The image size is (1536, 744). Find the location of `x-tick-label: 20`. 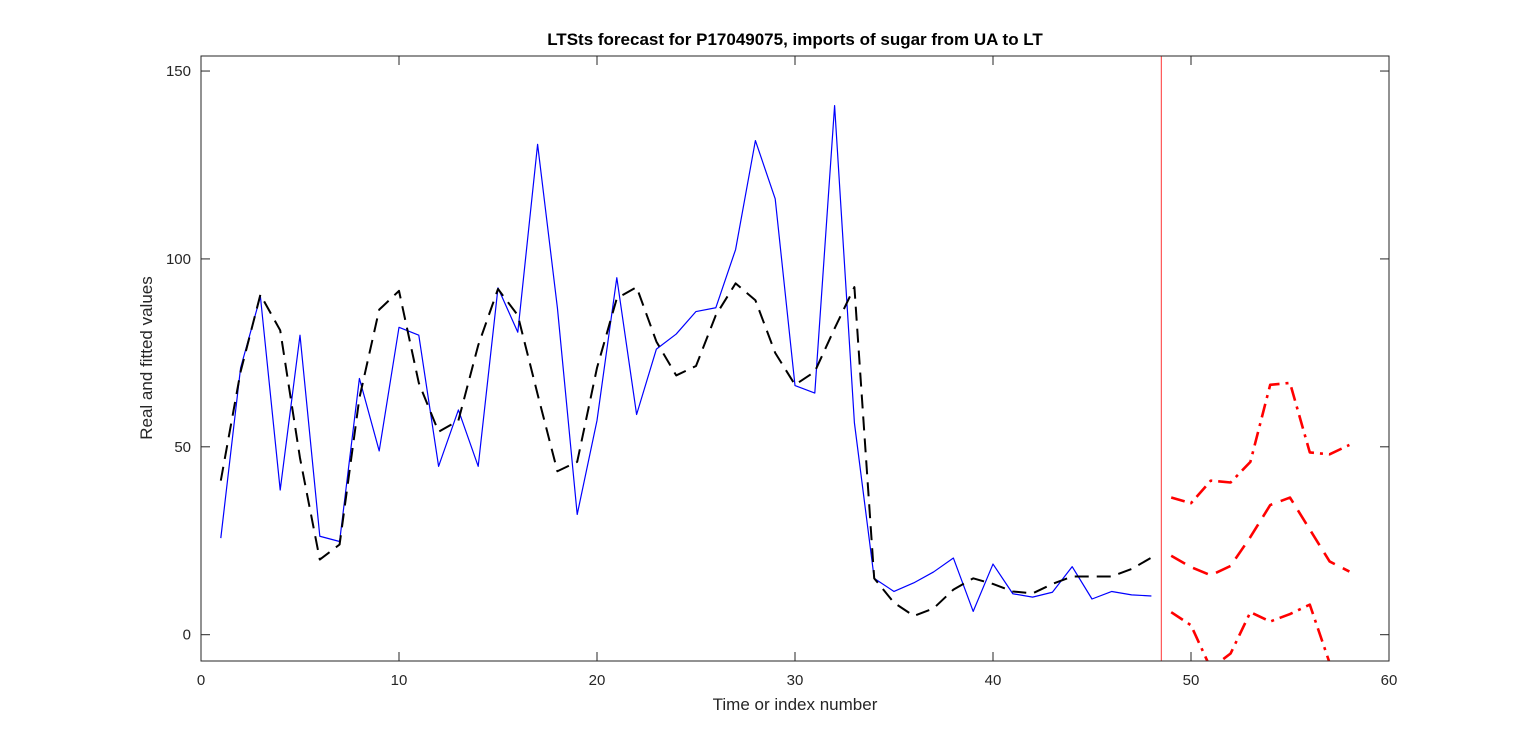

x-tick-label: 20 is located at coordinates (597, 680).